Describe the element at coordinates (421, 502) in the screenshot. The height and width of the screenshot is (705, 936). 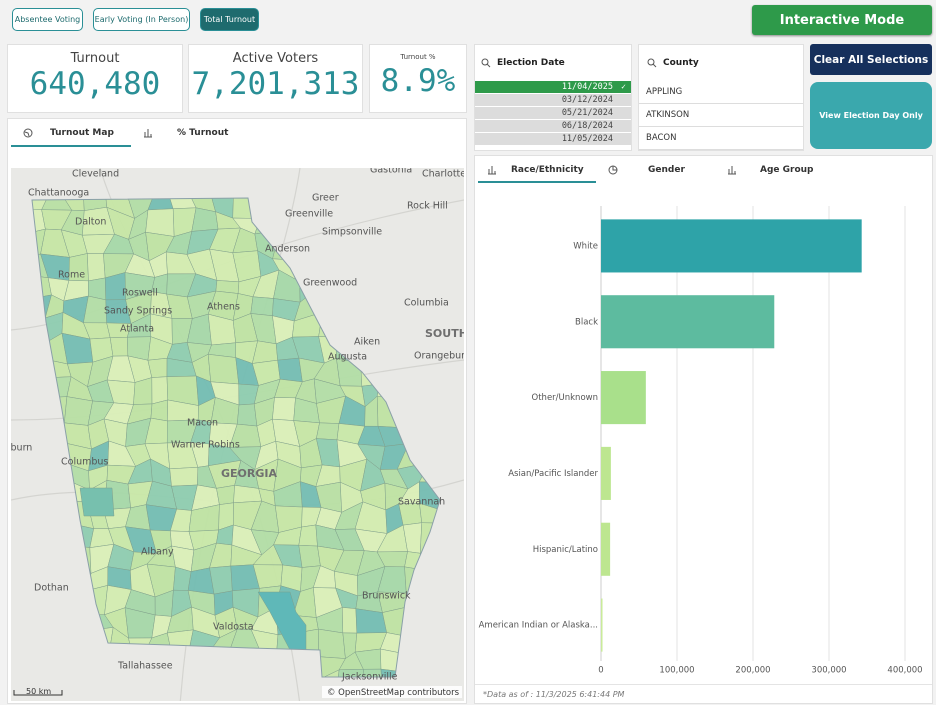
I see `place-label: Savannah` at that location.